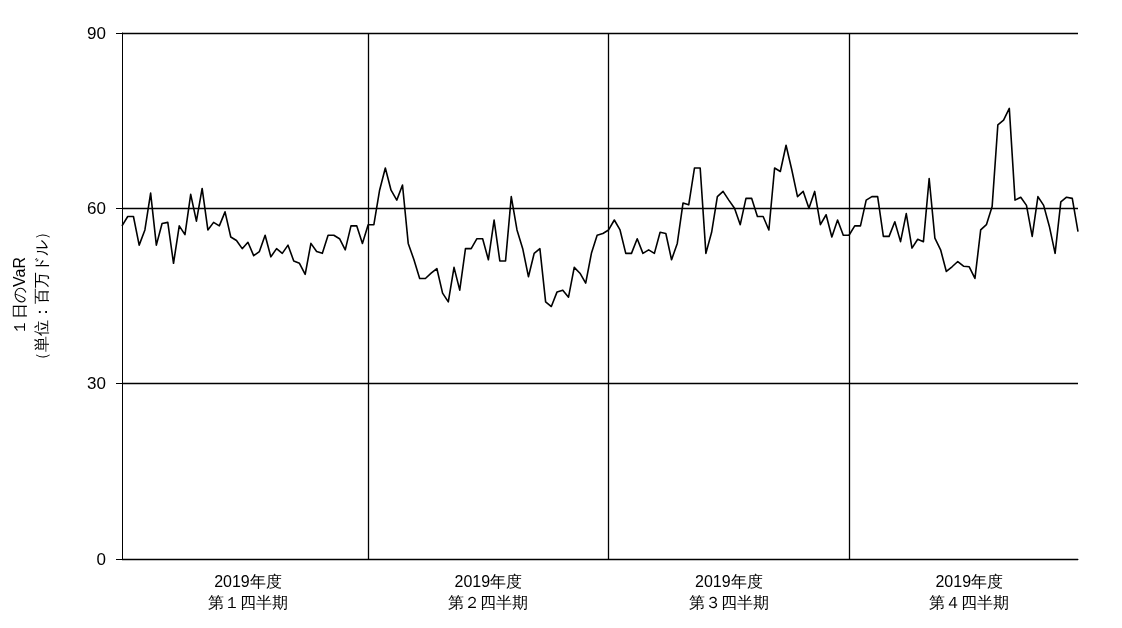 The height and width of the screenshot is (628, 1122). I want to click on x-tick-label: 2019年度第３四半期, so click(728, 592).